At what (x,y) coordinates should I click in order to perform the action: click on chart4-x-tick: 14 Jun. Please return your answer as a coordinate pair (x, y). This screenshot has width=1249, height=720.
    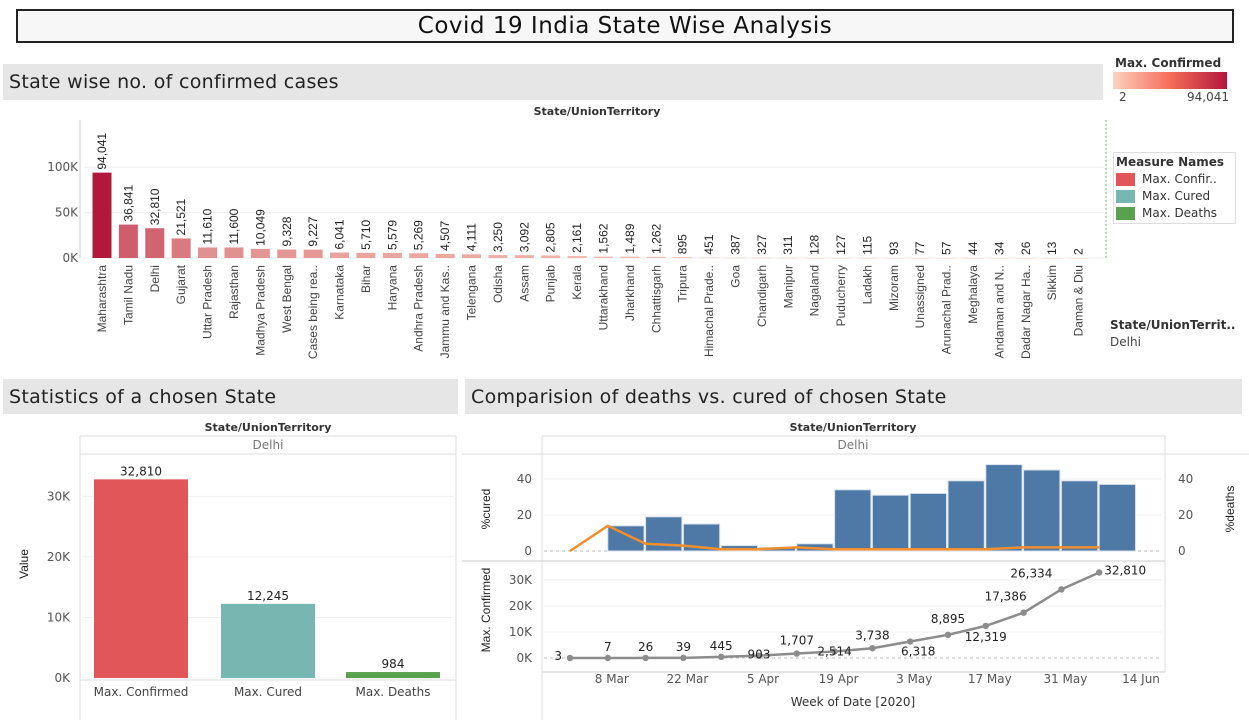
    Looking at the image, I should click on (1141, 679).